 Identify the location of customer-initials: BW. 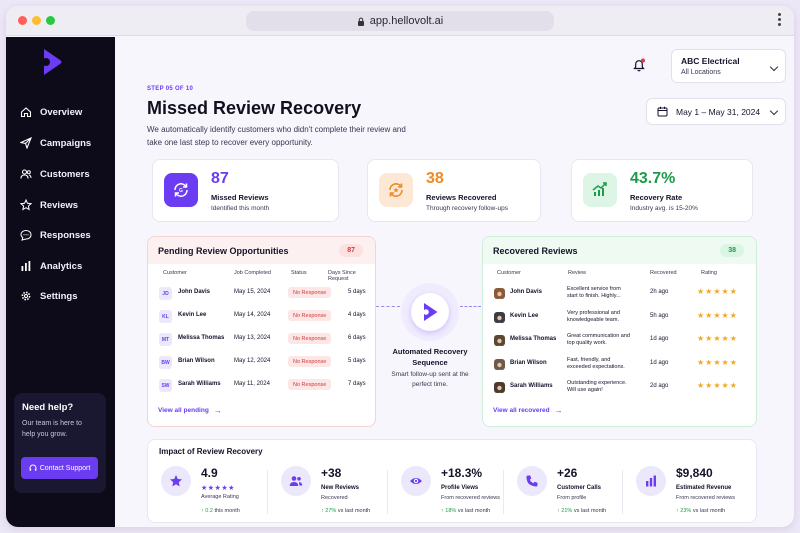
(165, 362).